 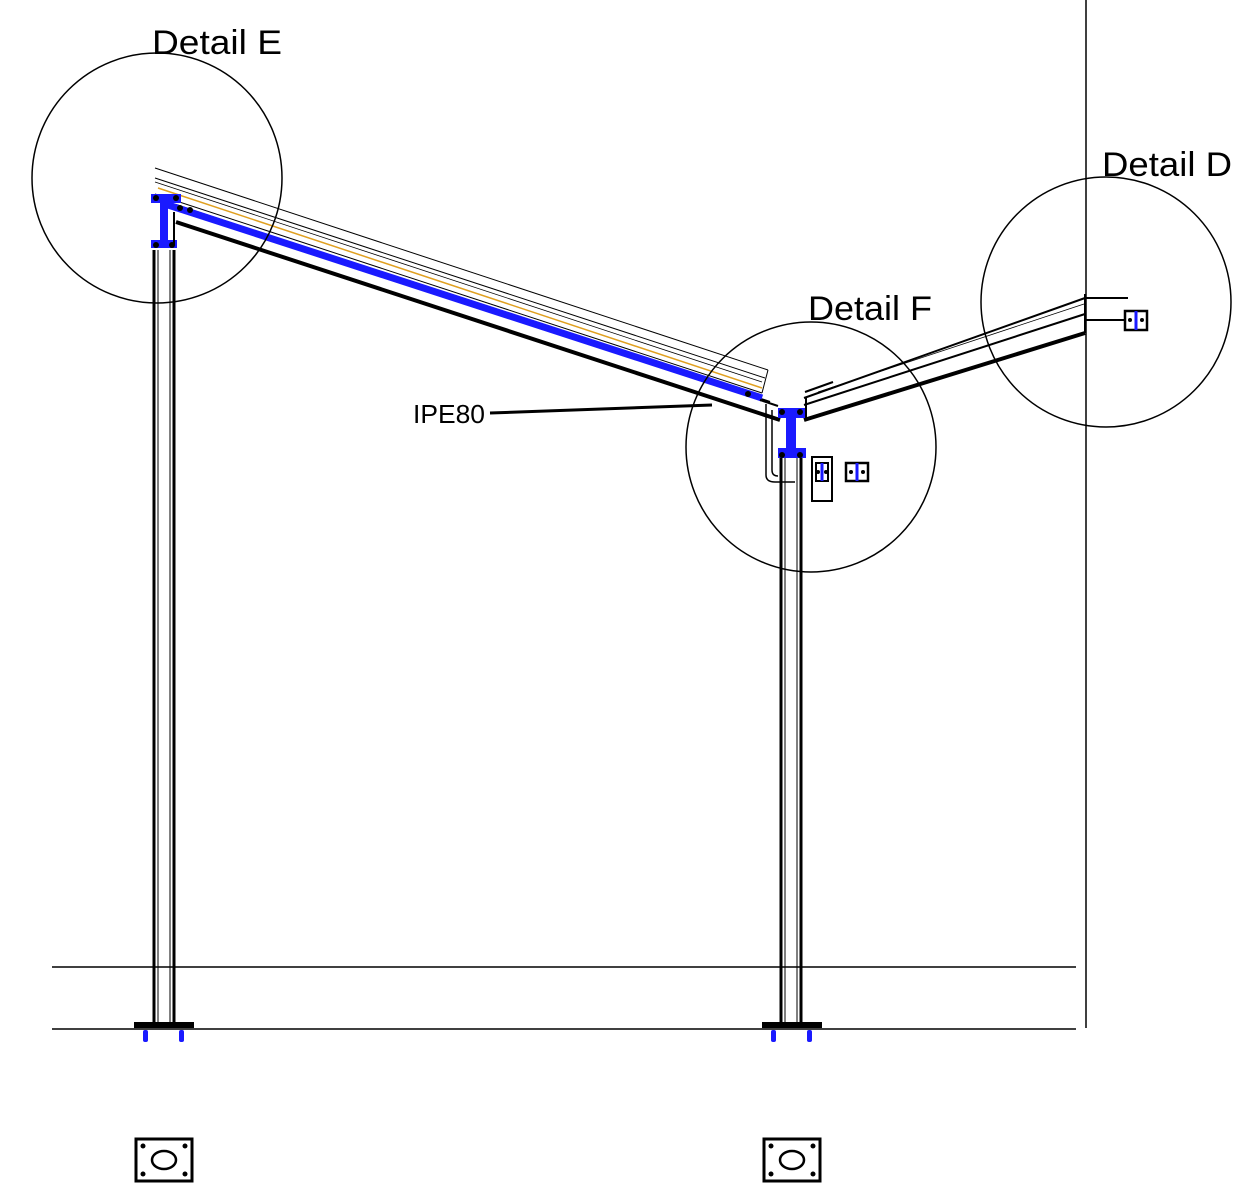 I want to click on rafter-bolts, so click(x=743, y=392).